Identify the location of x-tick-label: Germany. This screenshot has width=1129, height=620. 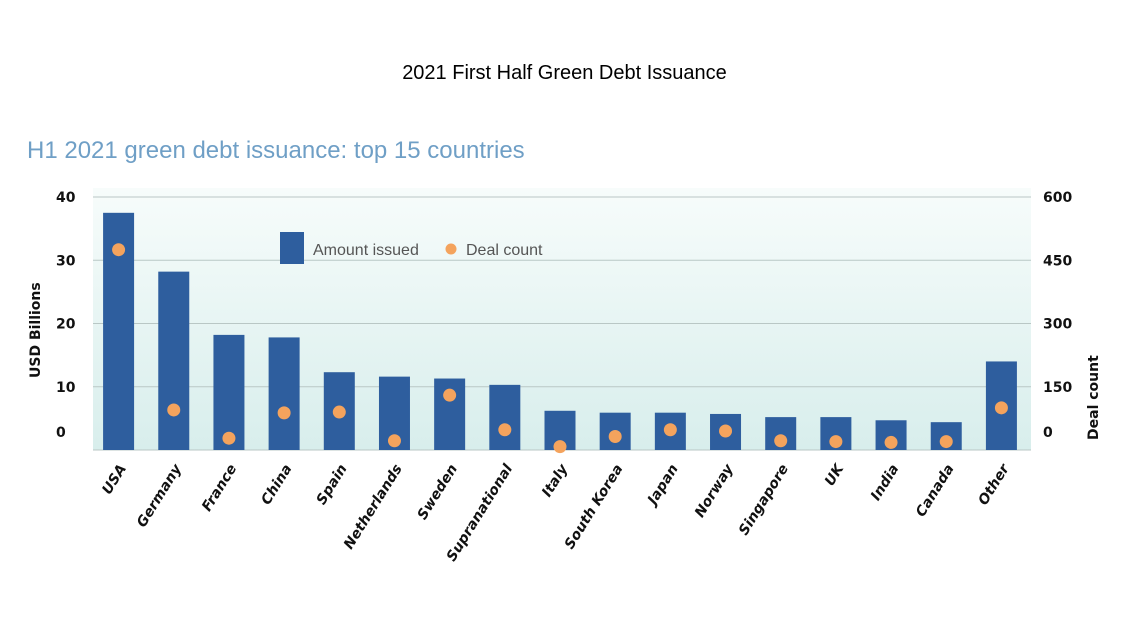
(160, 495).